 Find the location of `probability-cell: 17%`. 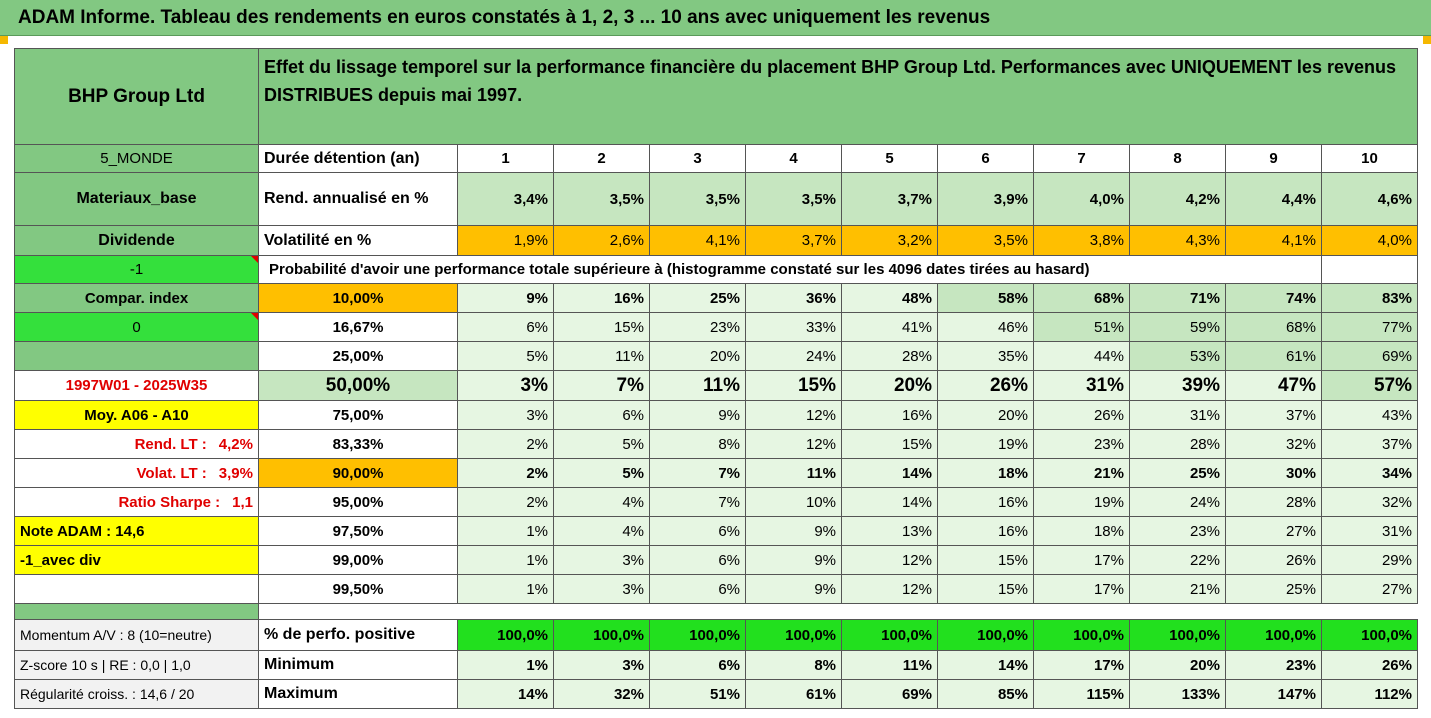

probability-cell: 17% is located at coordinates (1081, 560).